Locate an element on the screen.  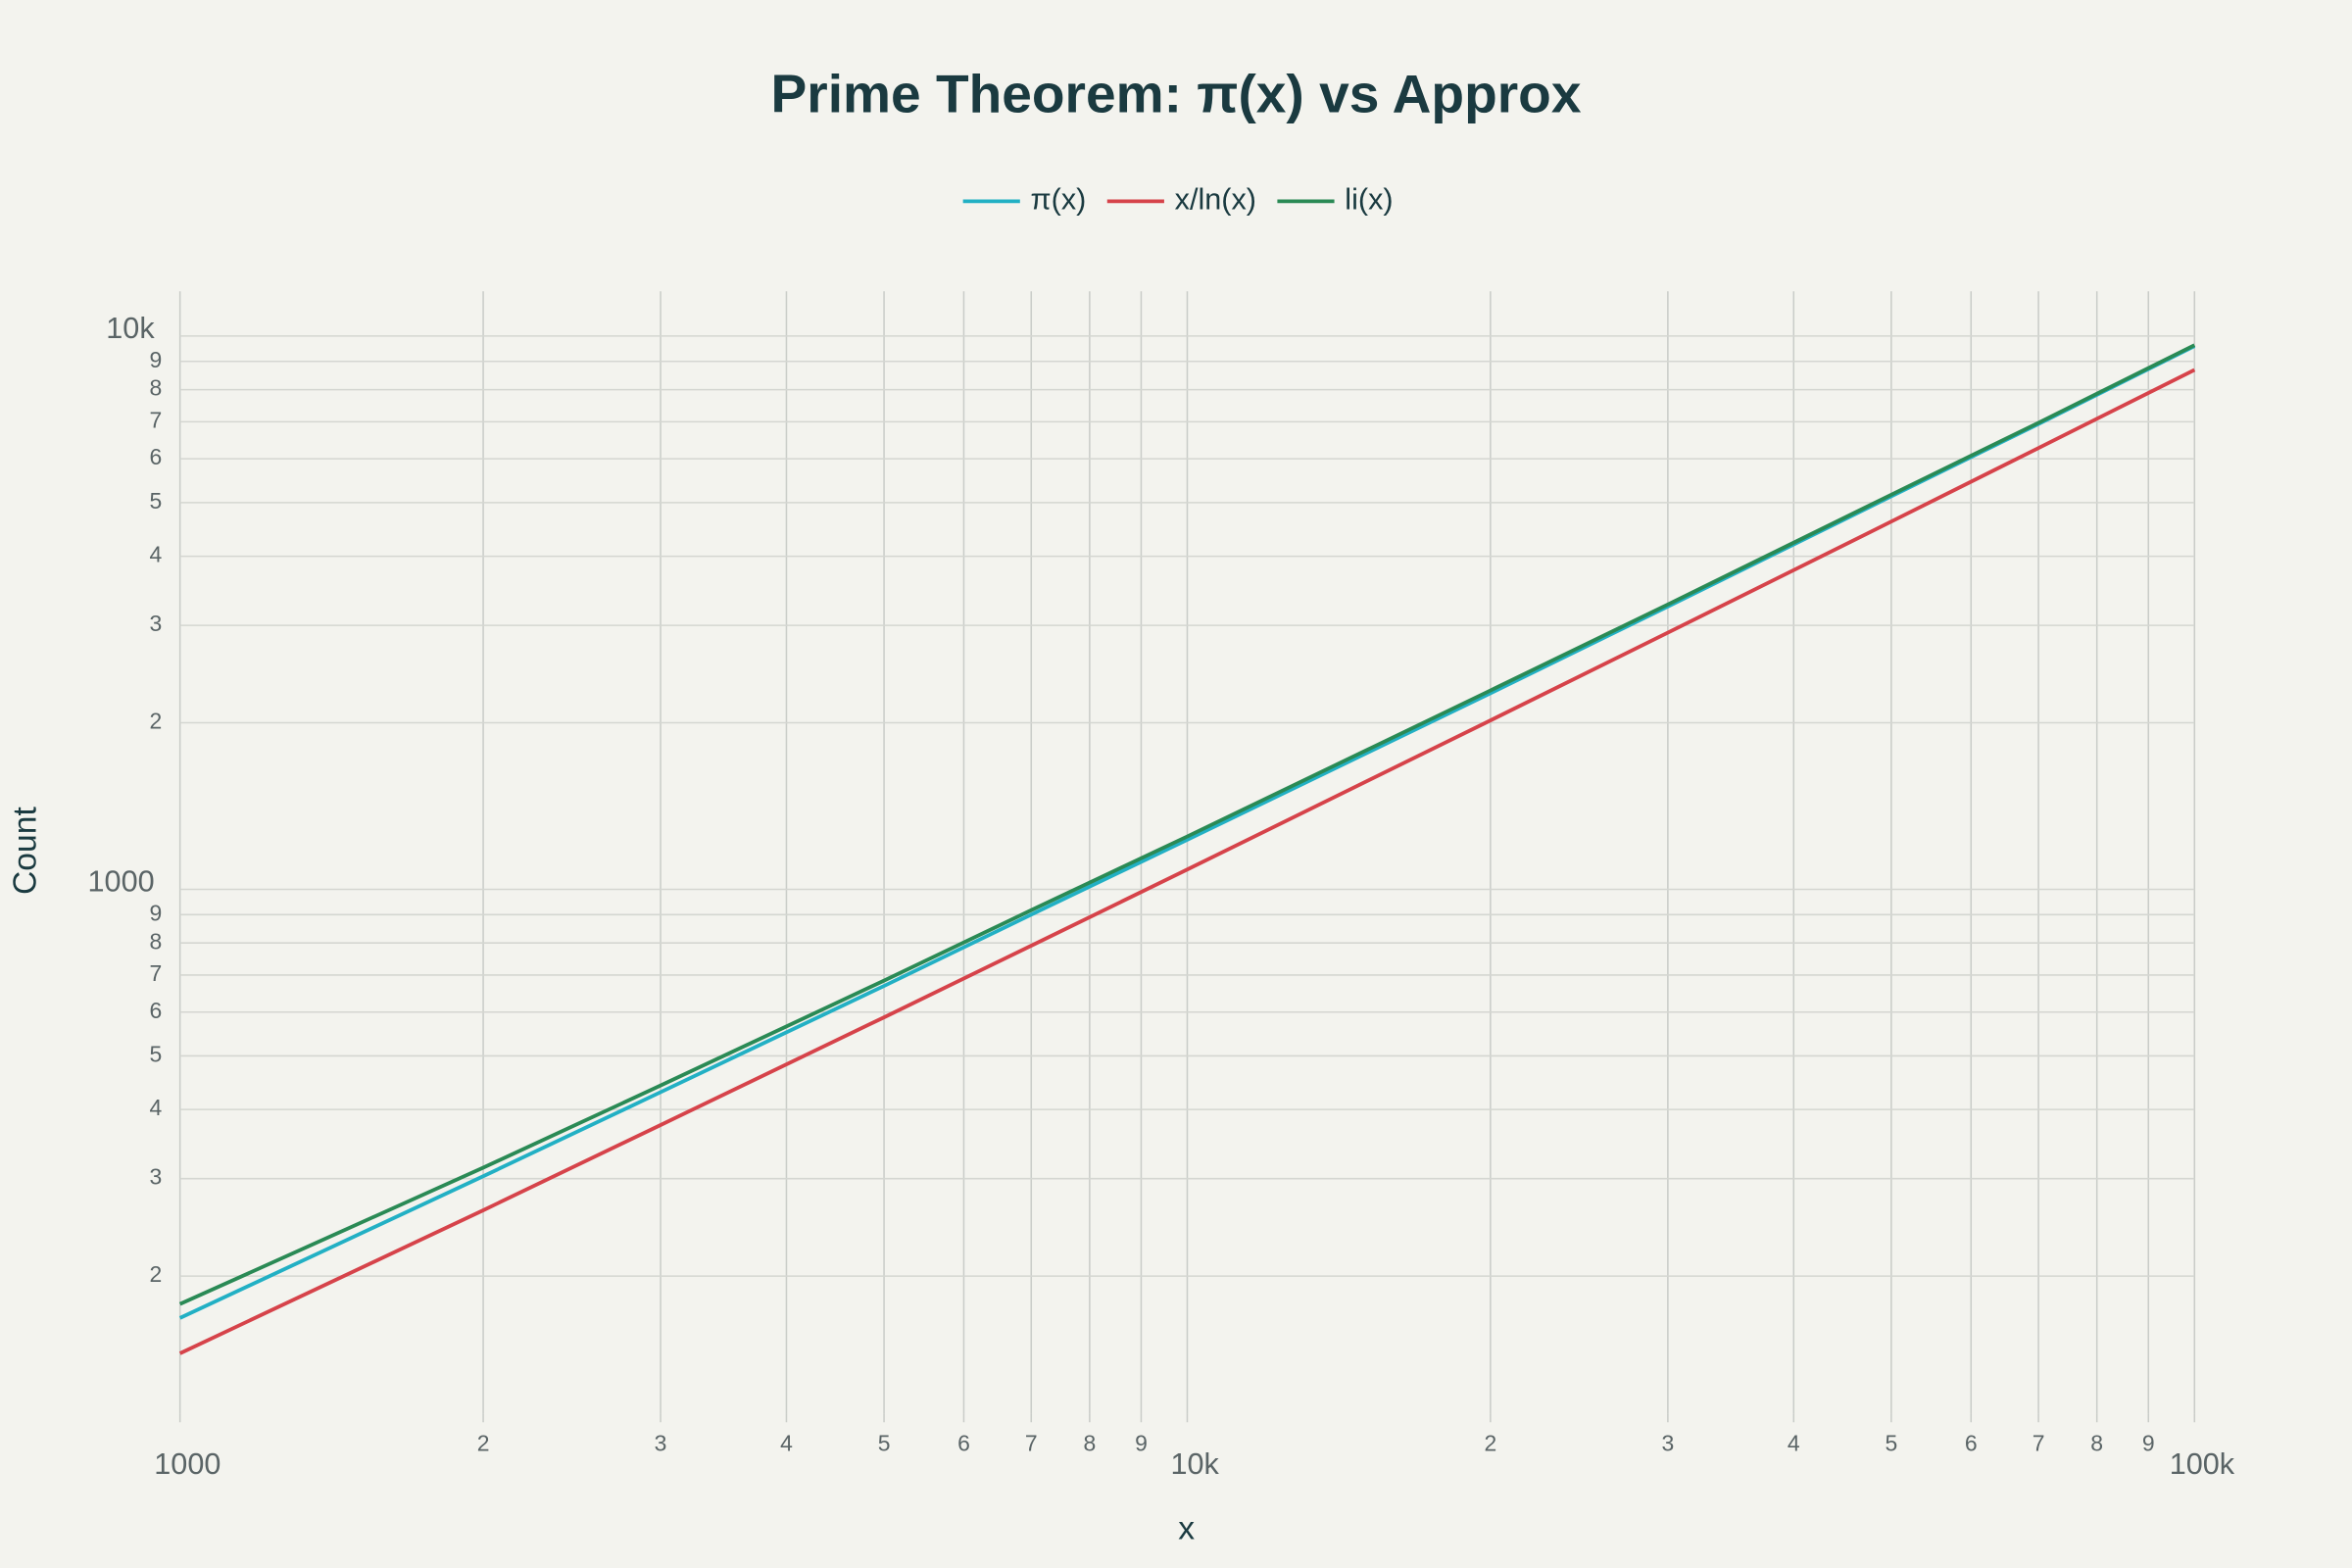
y-tick-label: 1000 is located at coordinates (121, 881).